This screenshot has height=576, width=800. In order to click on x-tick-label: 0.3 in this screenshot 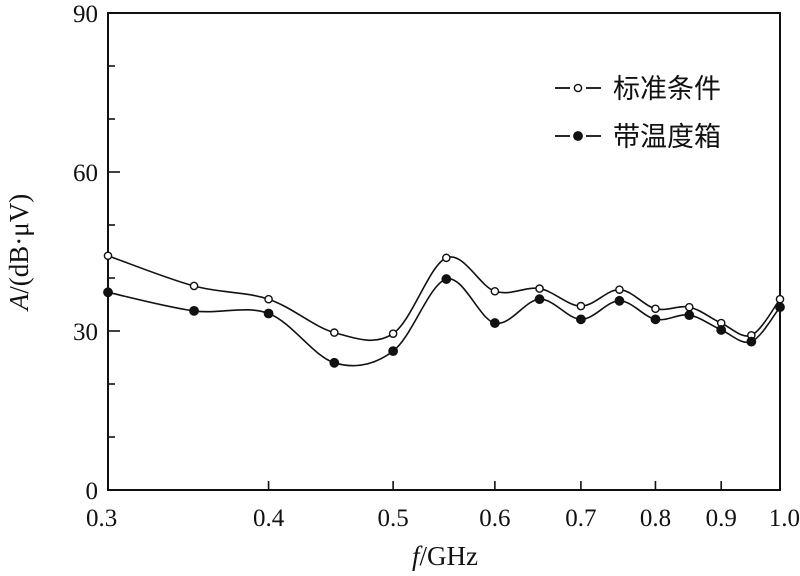, I will do `click(101, 518)`.